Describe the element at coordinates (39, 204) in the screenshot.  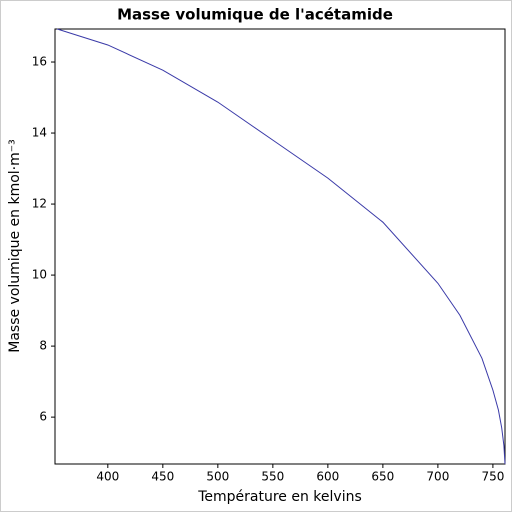
I see `y-tick-label: 12` at that location.